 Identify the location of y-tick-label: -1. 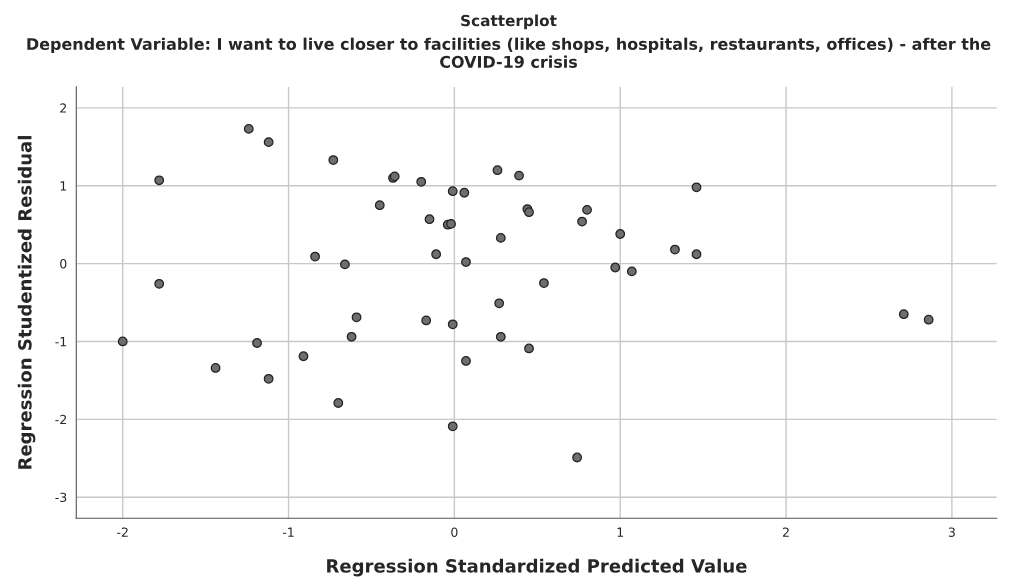
(61, 342).